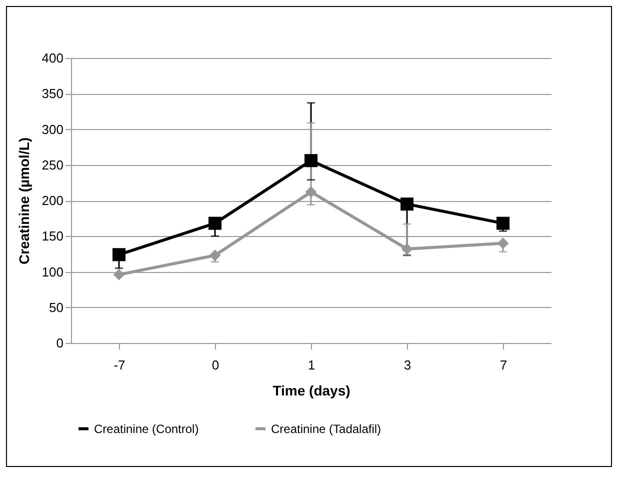 The image size is (622, 477). I want to click on y-tick-label: 350, so click(53, 94).